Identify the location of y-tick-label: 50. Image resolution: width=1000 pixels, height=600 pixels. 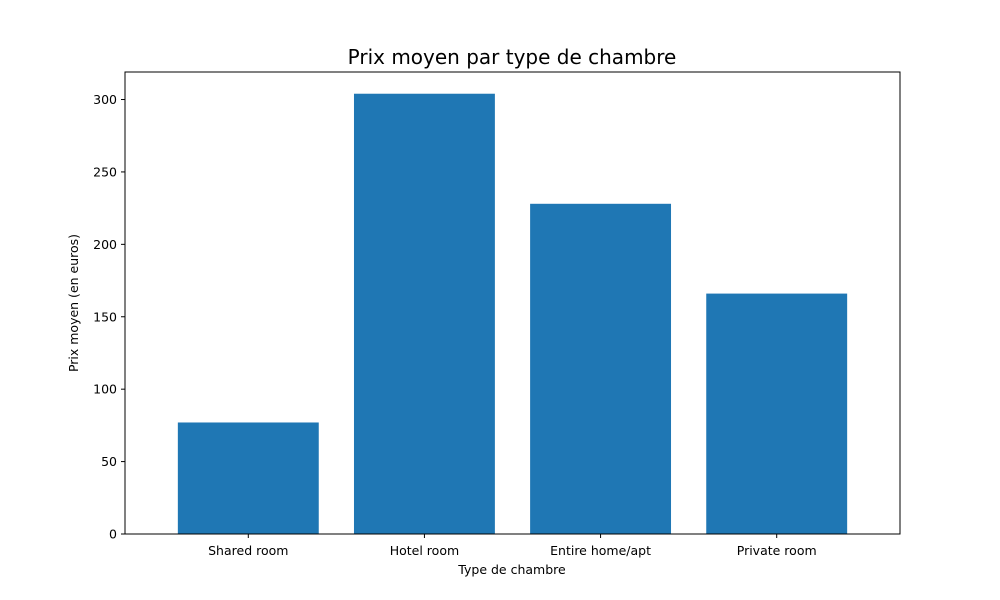
(109, 461).